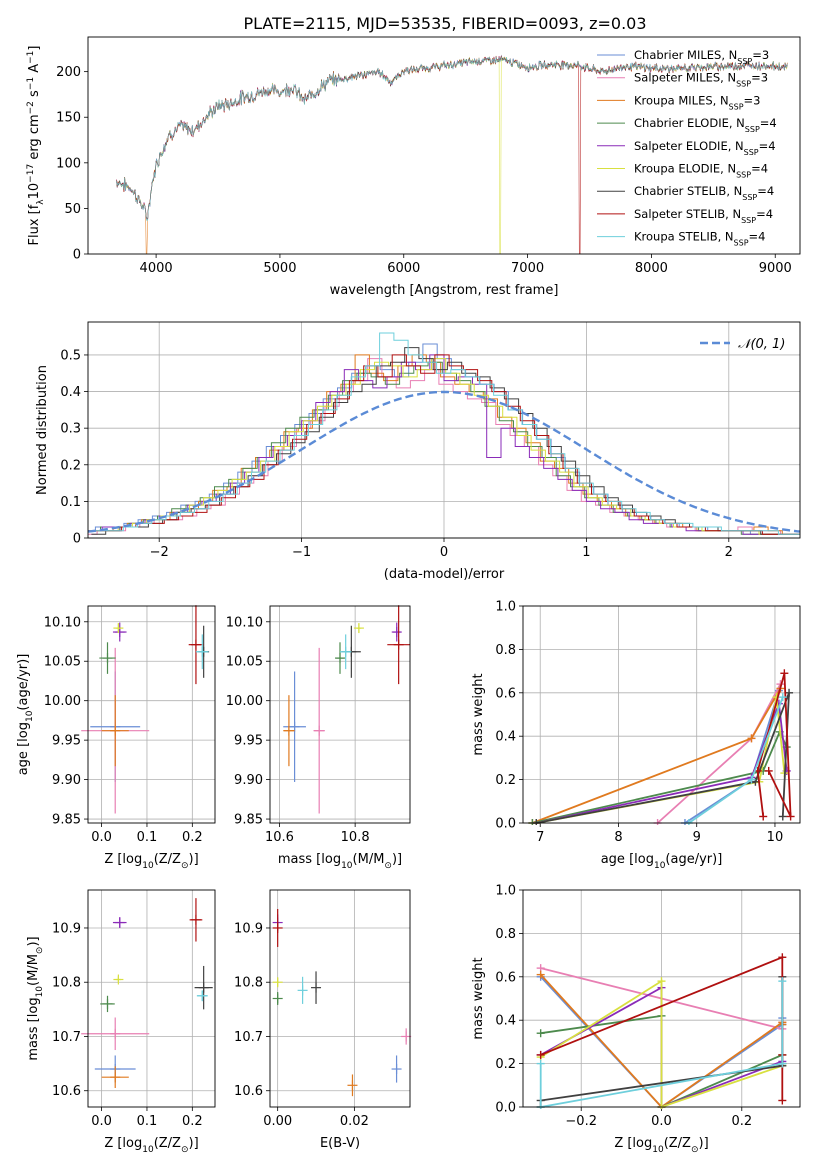 This screenshot has width=819, height=1170. I want to click on errorbar-point-kroupa-stelib, so click(202, 996).